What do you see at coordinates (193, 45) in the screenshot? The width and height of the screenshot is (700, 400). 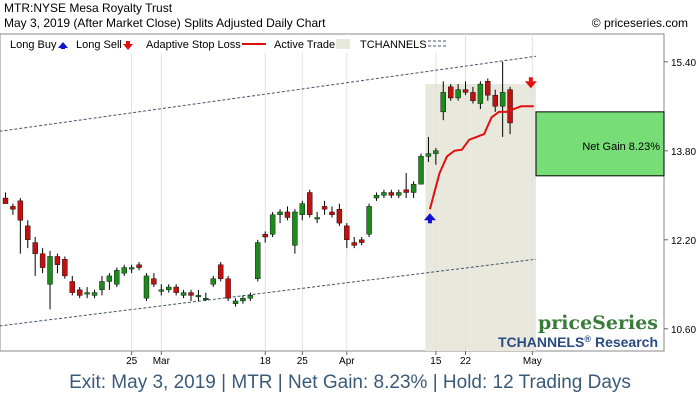 I see `legend-adaptive-stop: Adaptive Stop Loss` at bounding box center [193, 45].